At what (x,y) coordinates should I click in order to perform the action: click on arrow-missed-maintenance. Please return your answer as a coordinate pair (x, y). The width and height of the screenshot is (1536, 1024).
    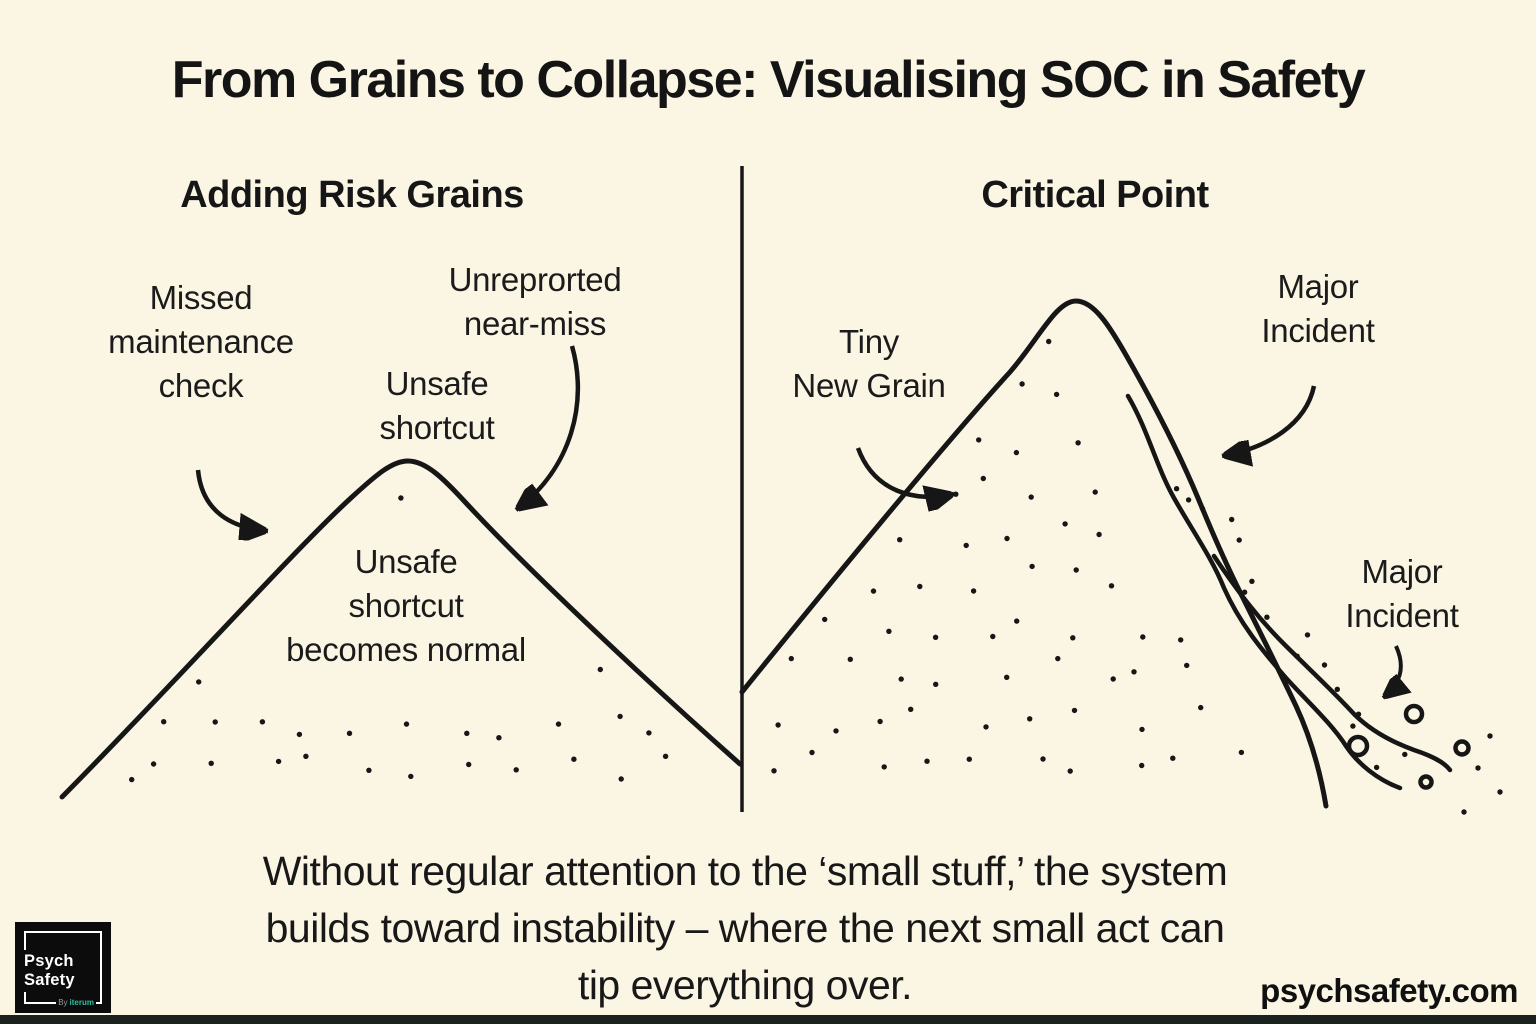
    Looking at the image, I should click on (232, 500).